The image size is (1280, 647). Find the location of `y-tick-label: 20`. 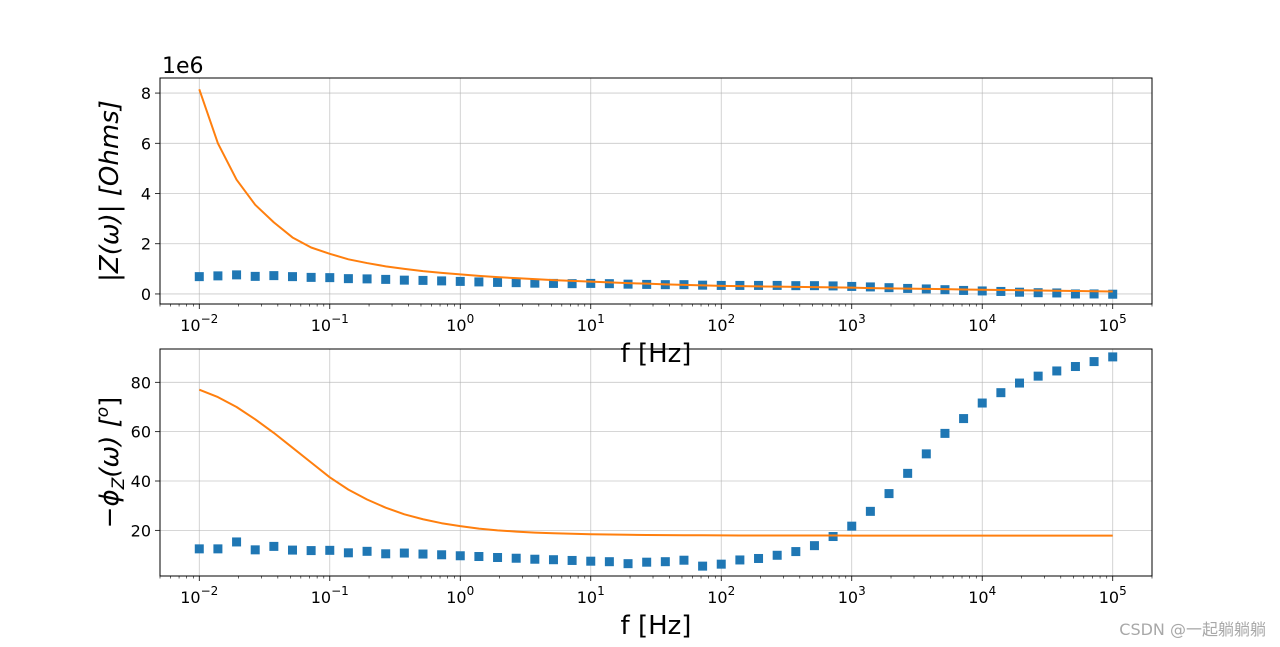

y-tick-label: 20 is located at coordinates (141, 530).